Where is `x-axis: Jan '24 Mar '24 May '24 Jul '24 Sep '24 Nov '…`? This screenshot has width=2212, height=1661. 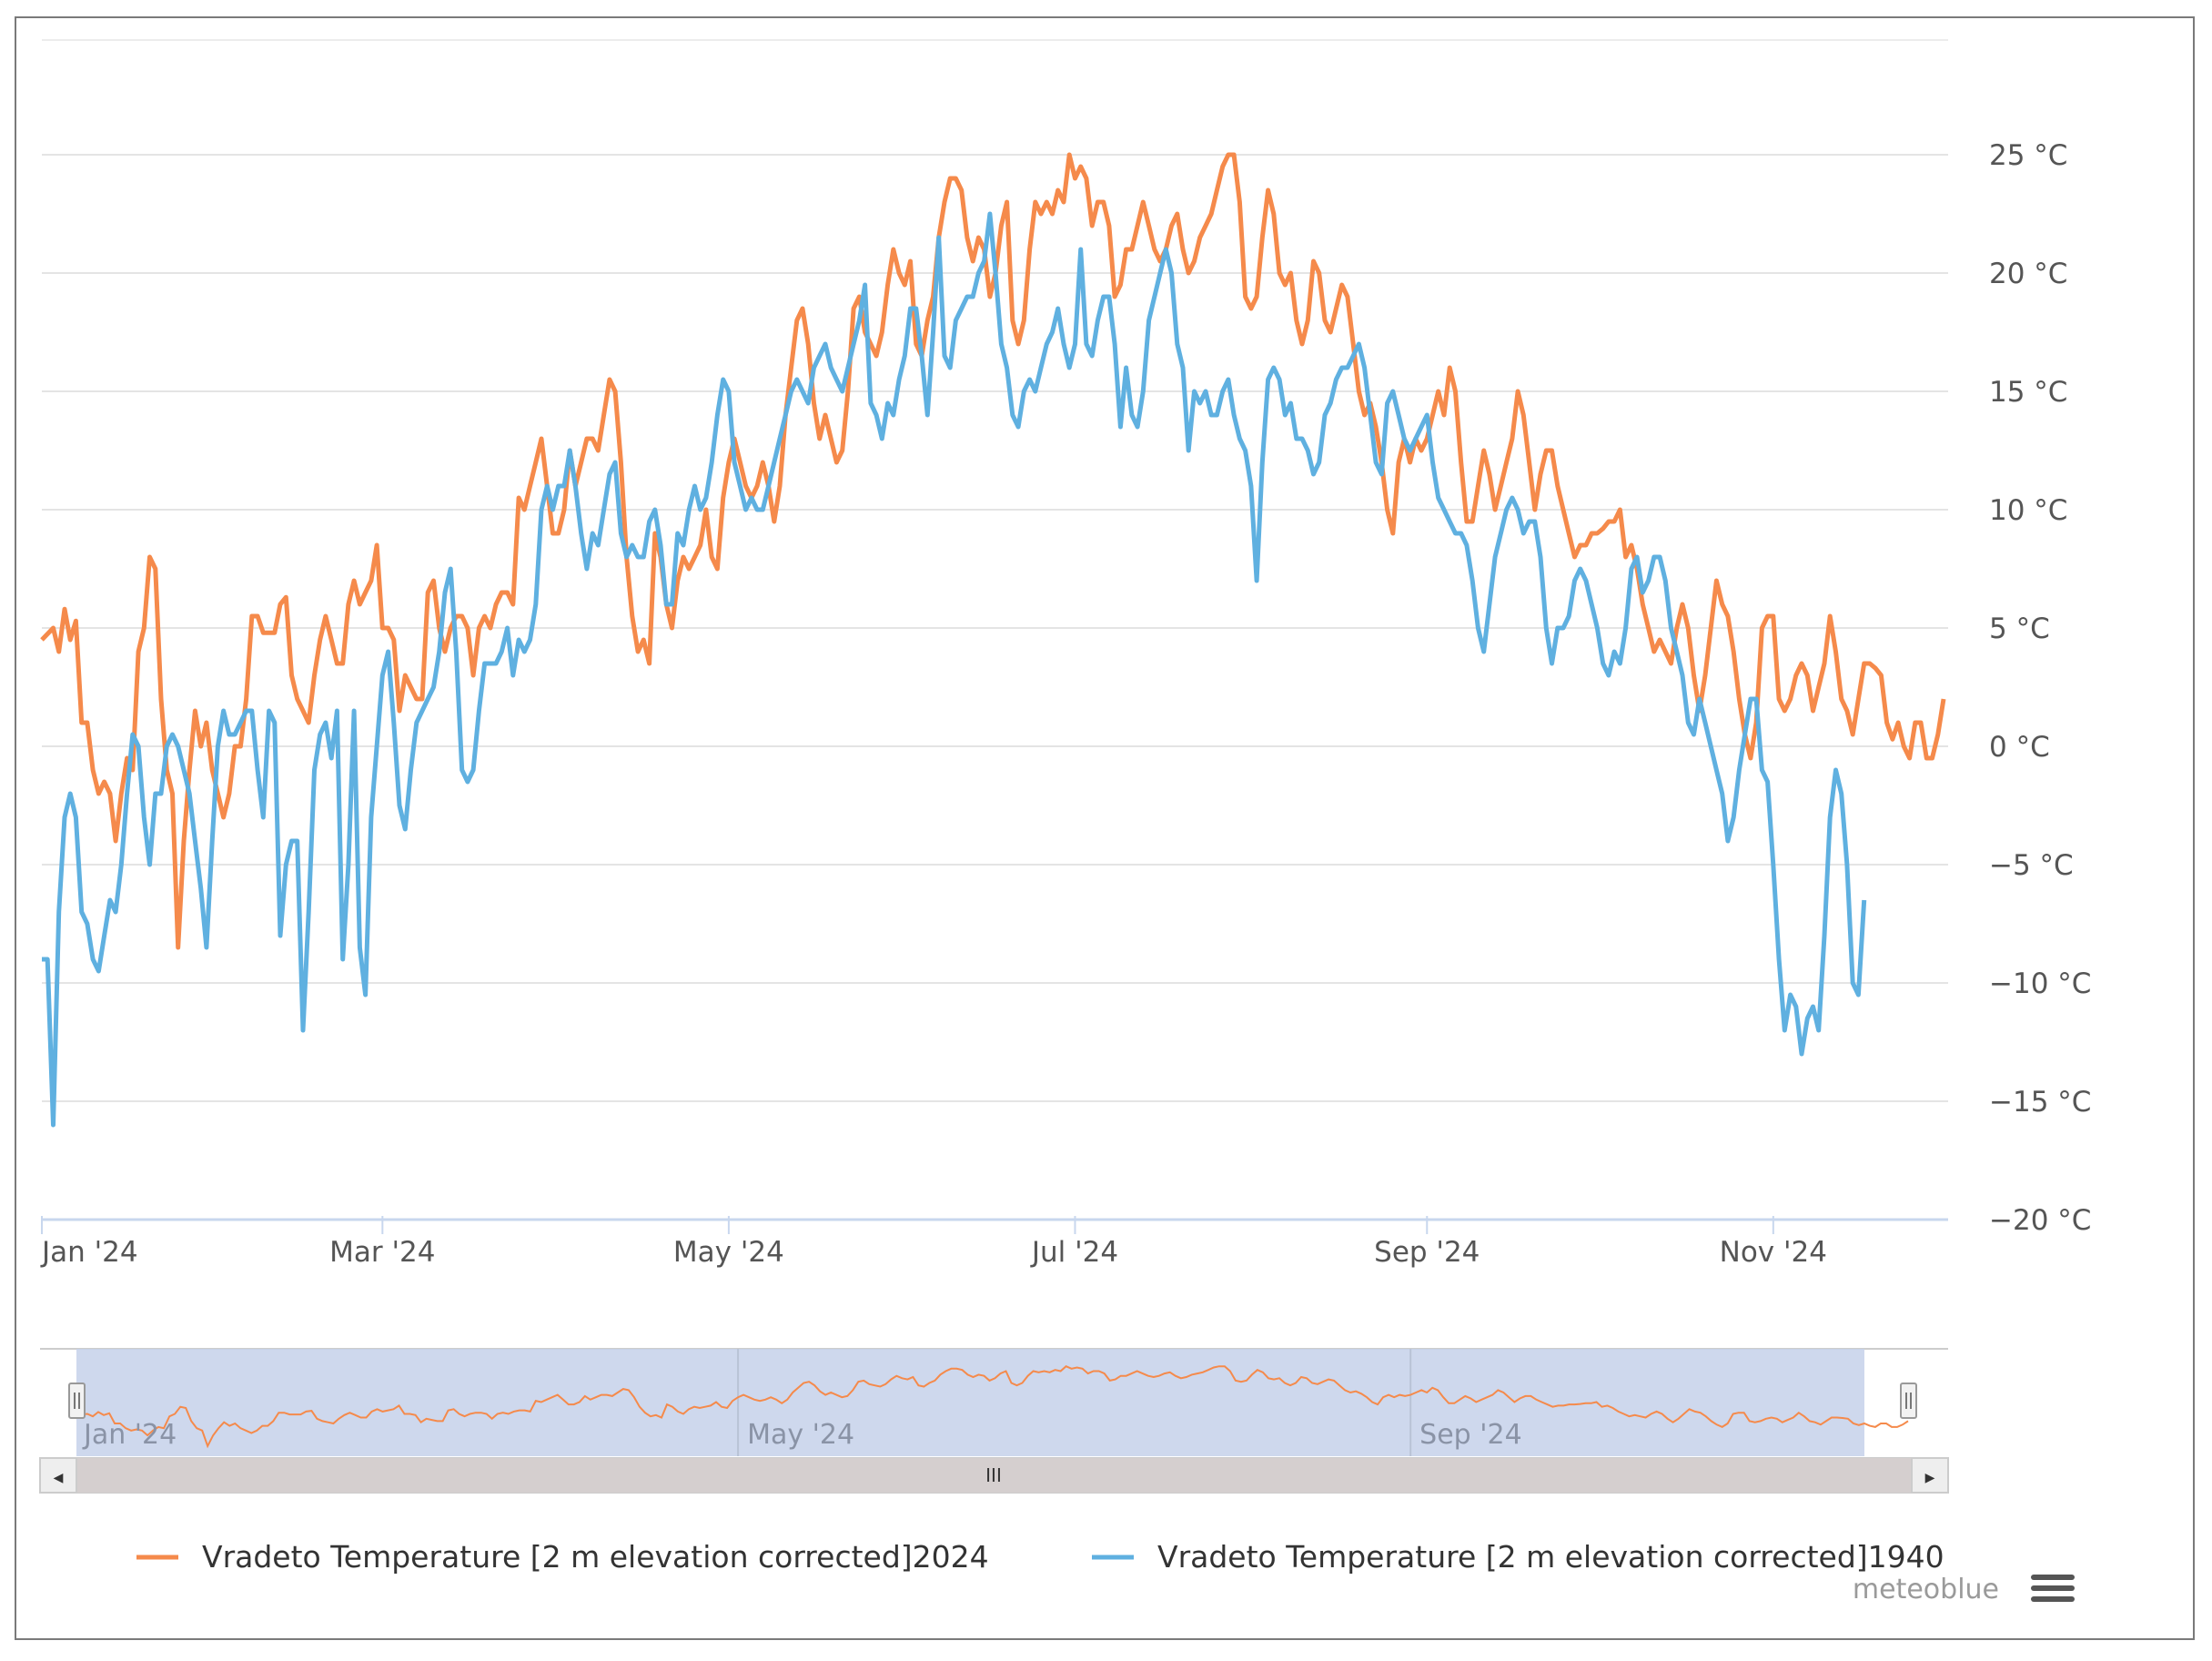 x-axis: Jan '24 Mar '24 May '24 Jul '24 Sep '24 Nov '… is located at coordinates (933, 1242).